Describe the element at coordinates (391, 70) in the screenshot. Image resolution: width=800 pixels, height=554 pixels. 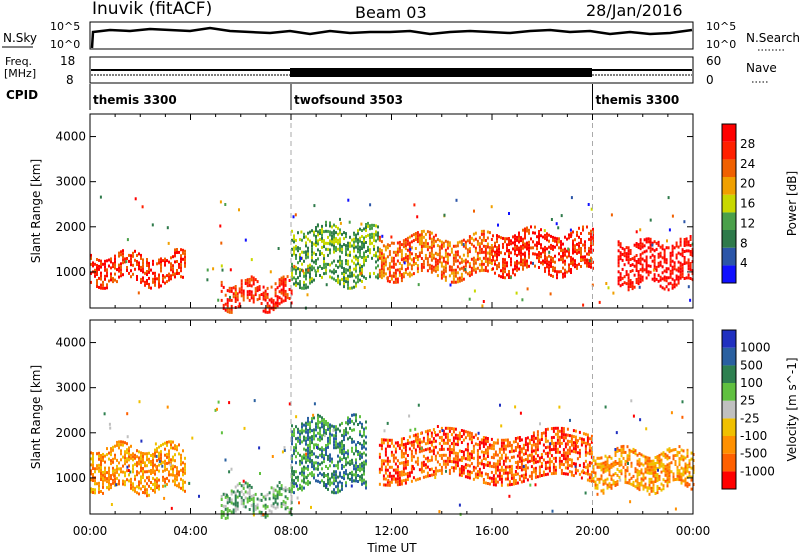
I see `freq-panel-frame` at that location.